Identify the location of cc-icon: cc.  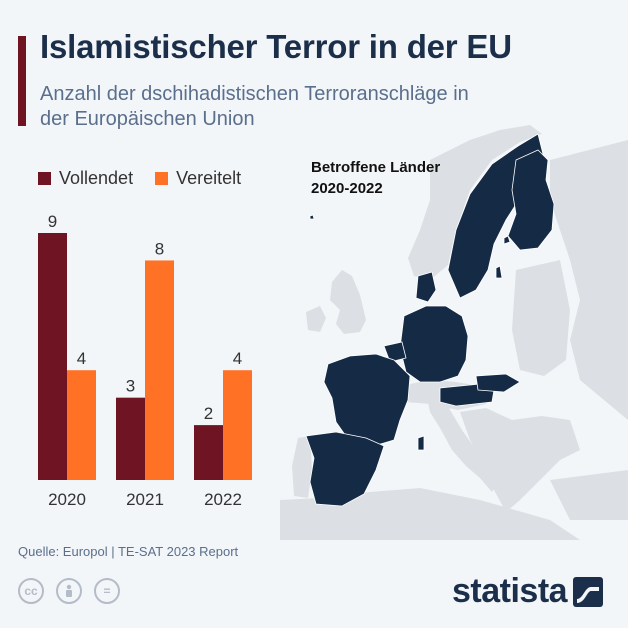
(31, 591).